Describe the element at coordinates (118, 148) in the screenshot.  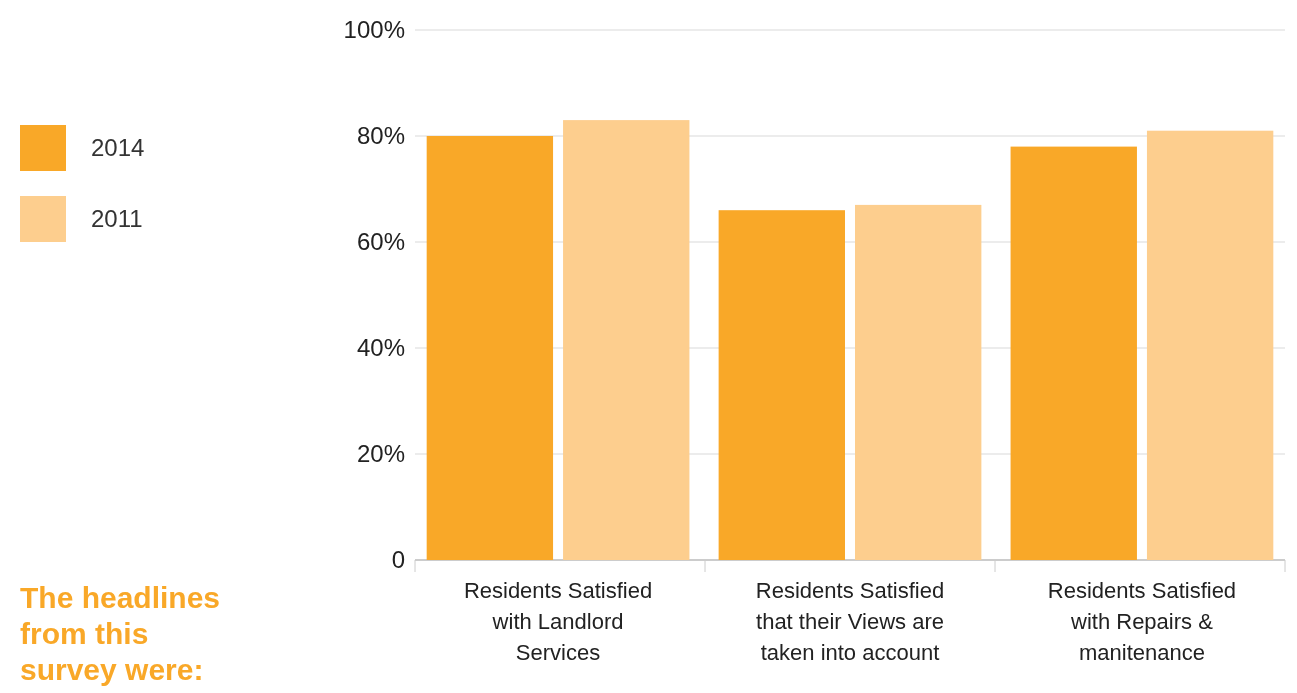
I see `legend-label: 2014` at that location.